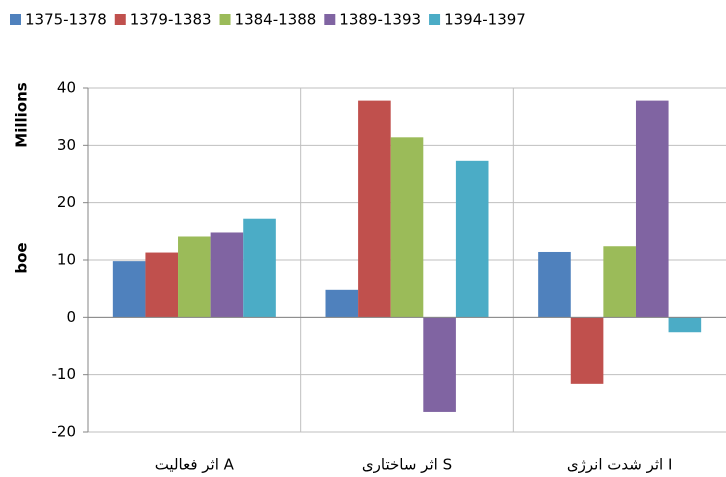 Image resolution: width=726 pixels, height=477 pixels. Describe the element at coordinates (380, 20) in the screenshot. I see `legend-label: 1389-1393` at that location.